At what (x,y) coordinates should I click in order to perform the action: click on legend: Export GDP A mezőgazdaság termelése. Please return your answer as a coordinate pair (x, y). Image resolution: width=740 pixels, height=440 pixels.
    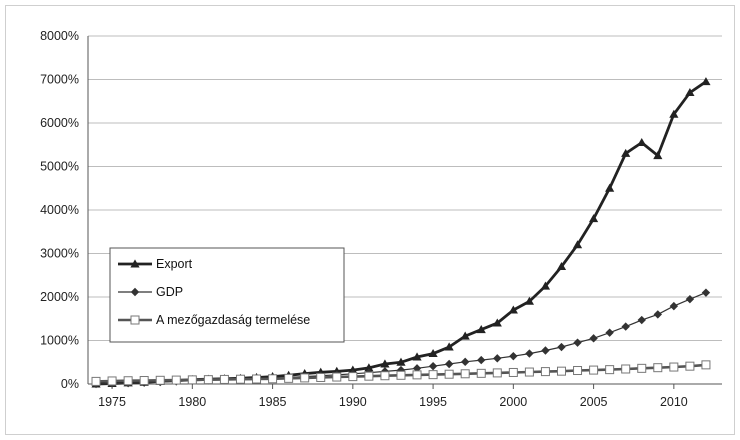
    Looking at the image, I should click on (227, 295).